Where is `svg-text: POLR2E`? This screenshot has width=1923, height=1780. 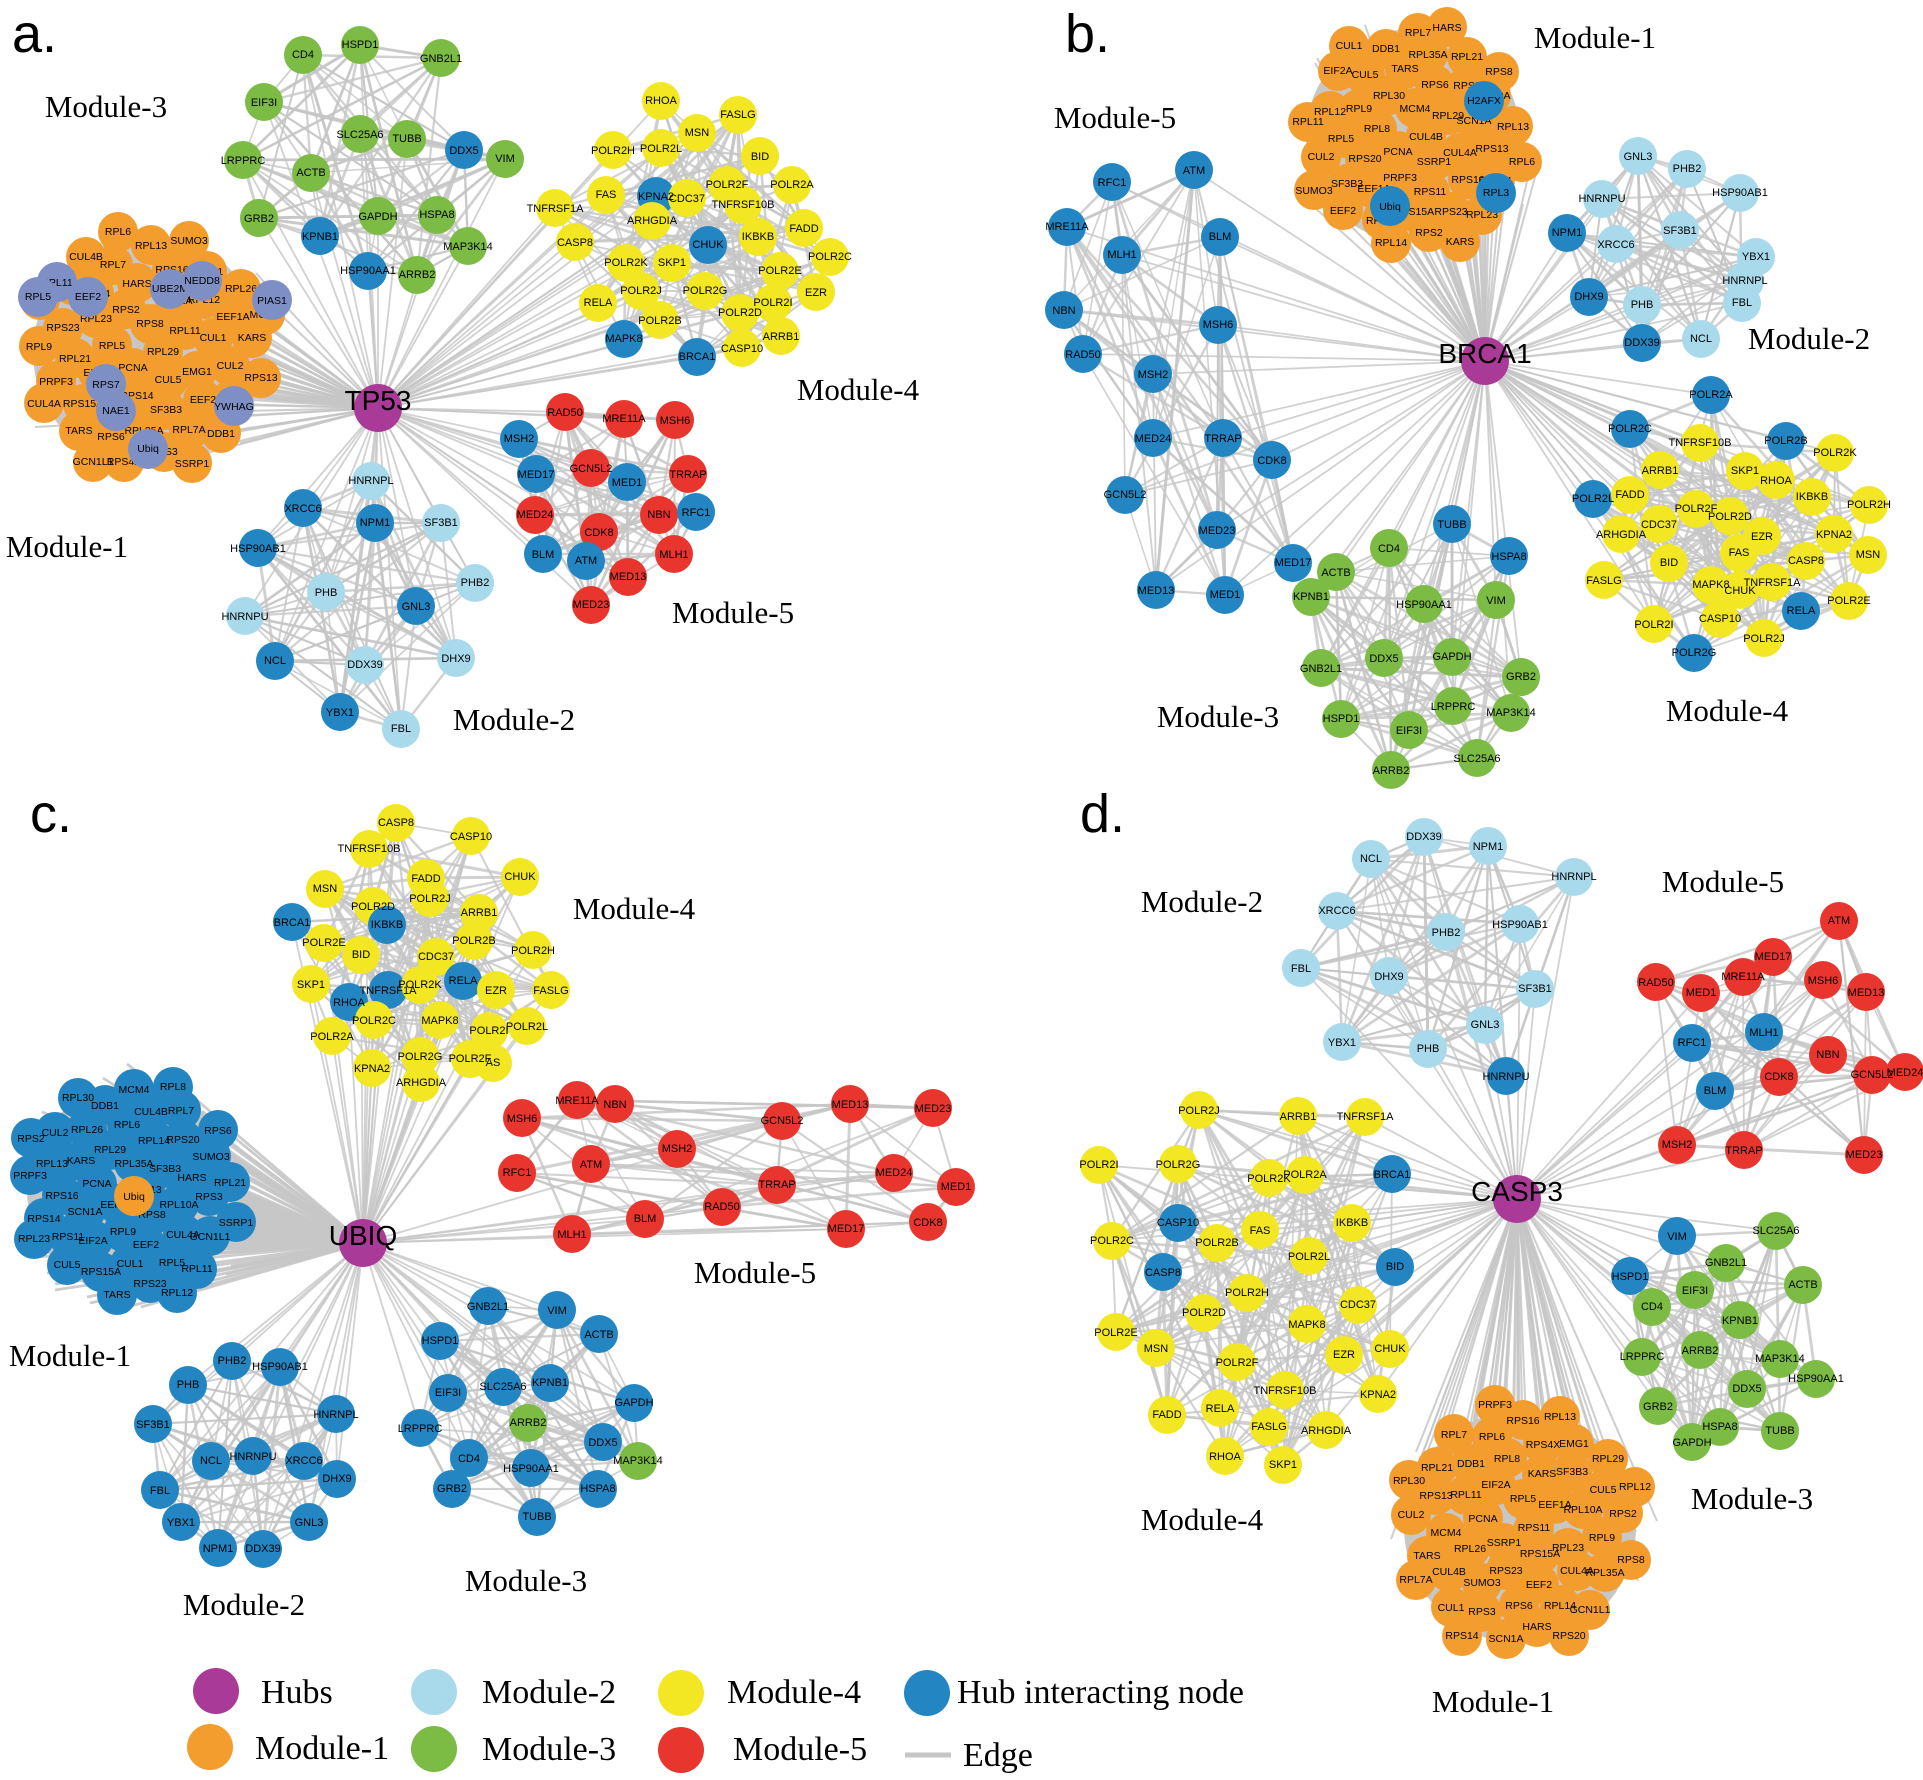
svg-text: POLR2E is located at coordinates (779, 271).